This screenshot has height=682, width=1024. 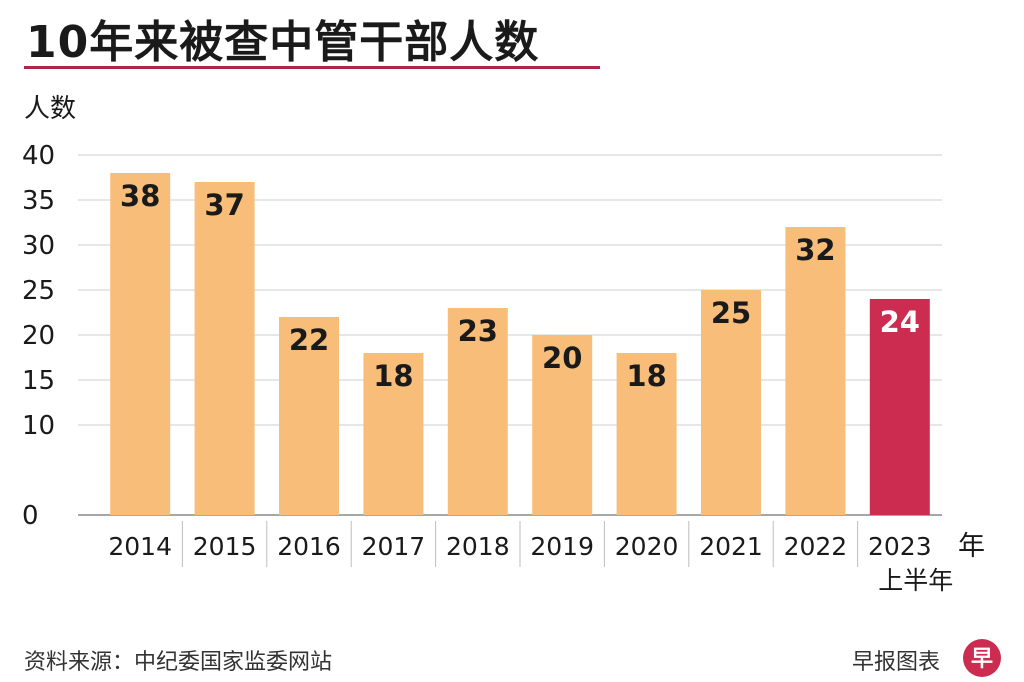 What do you see at coordinates (815, 250) in the screenshot?
I see `value-label: 32` at bounding box center [815, 250].